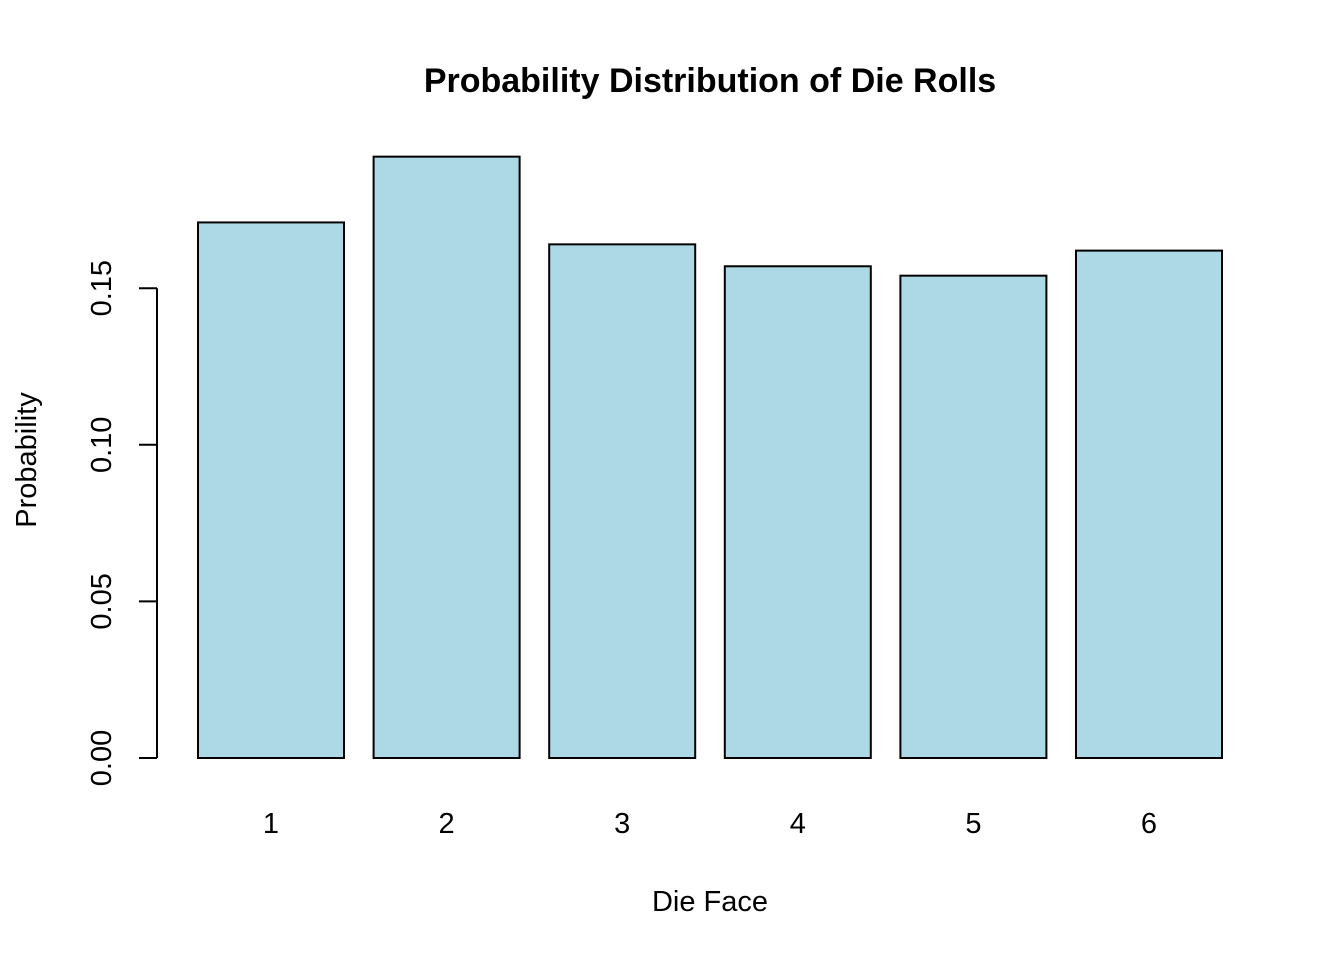 The height and width of the screenshot is (960, 1344). What do you see at coordinates (710, 81) in the screenshot?
I see `chart-title: Probability Distribution of Die Rolls` at bounding box center [710, 81].